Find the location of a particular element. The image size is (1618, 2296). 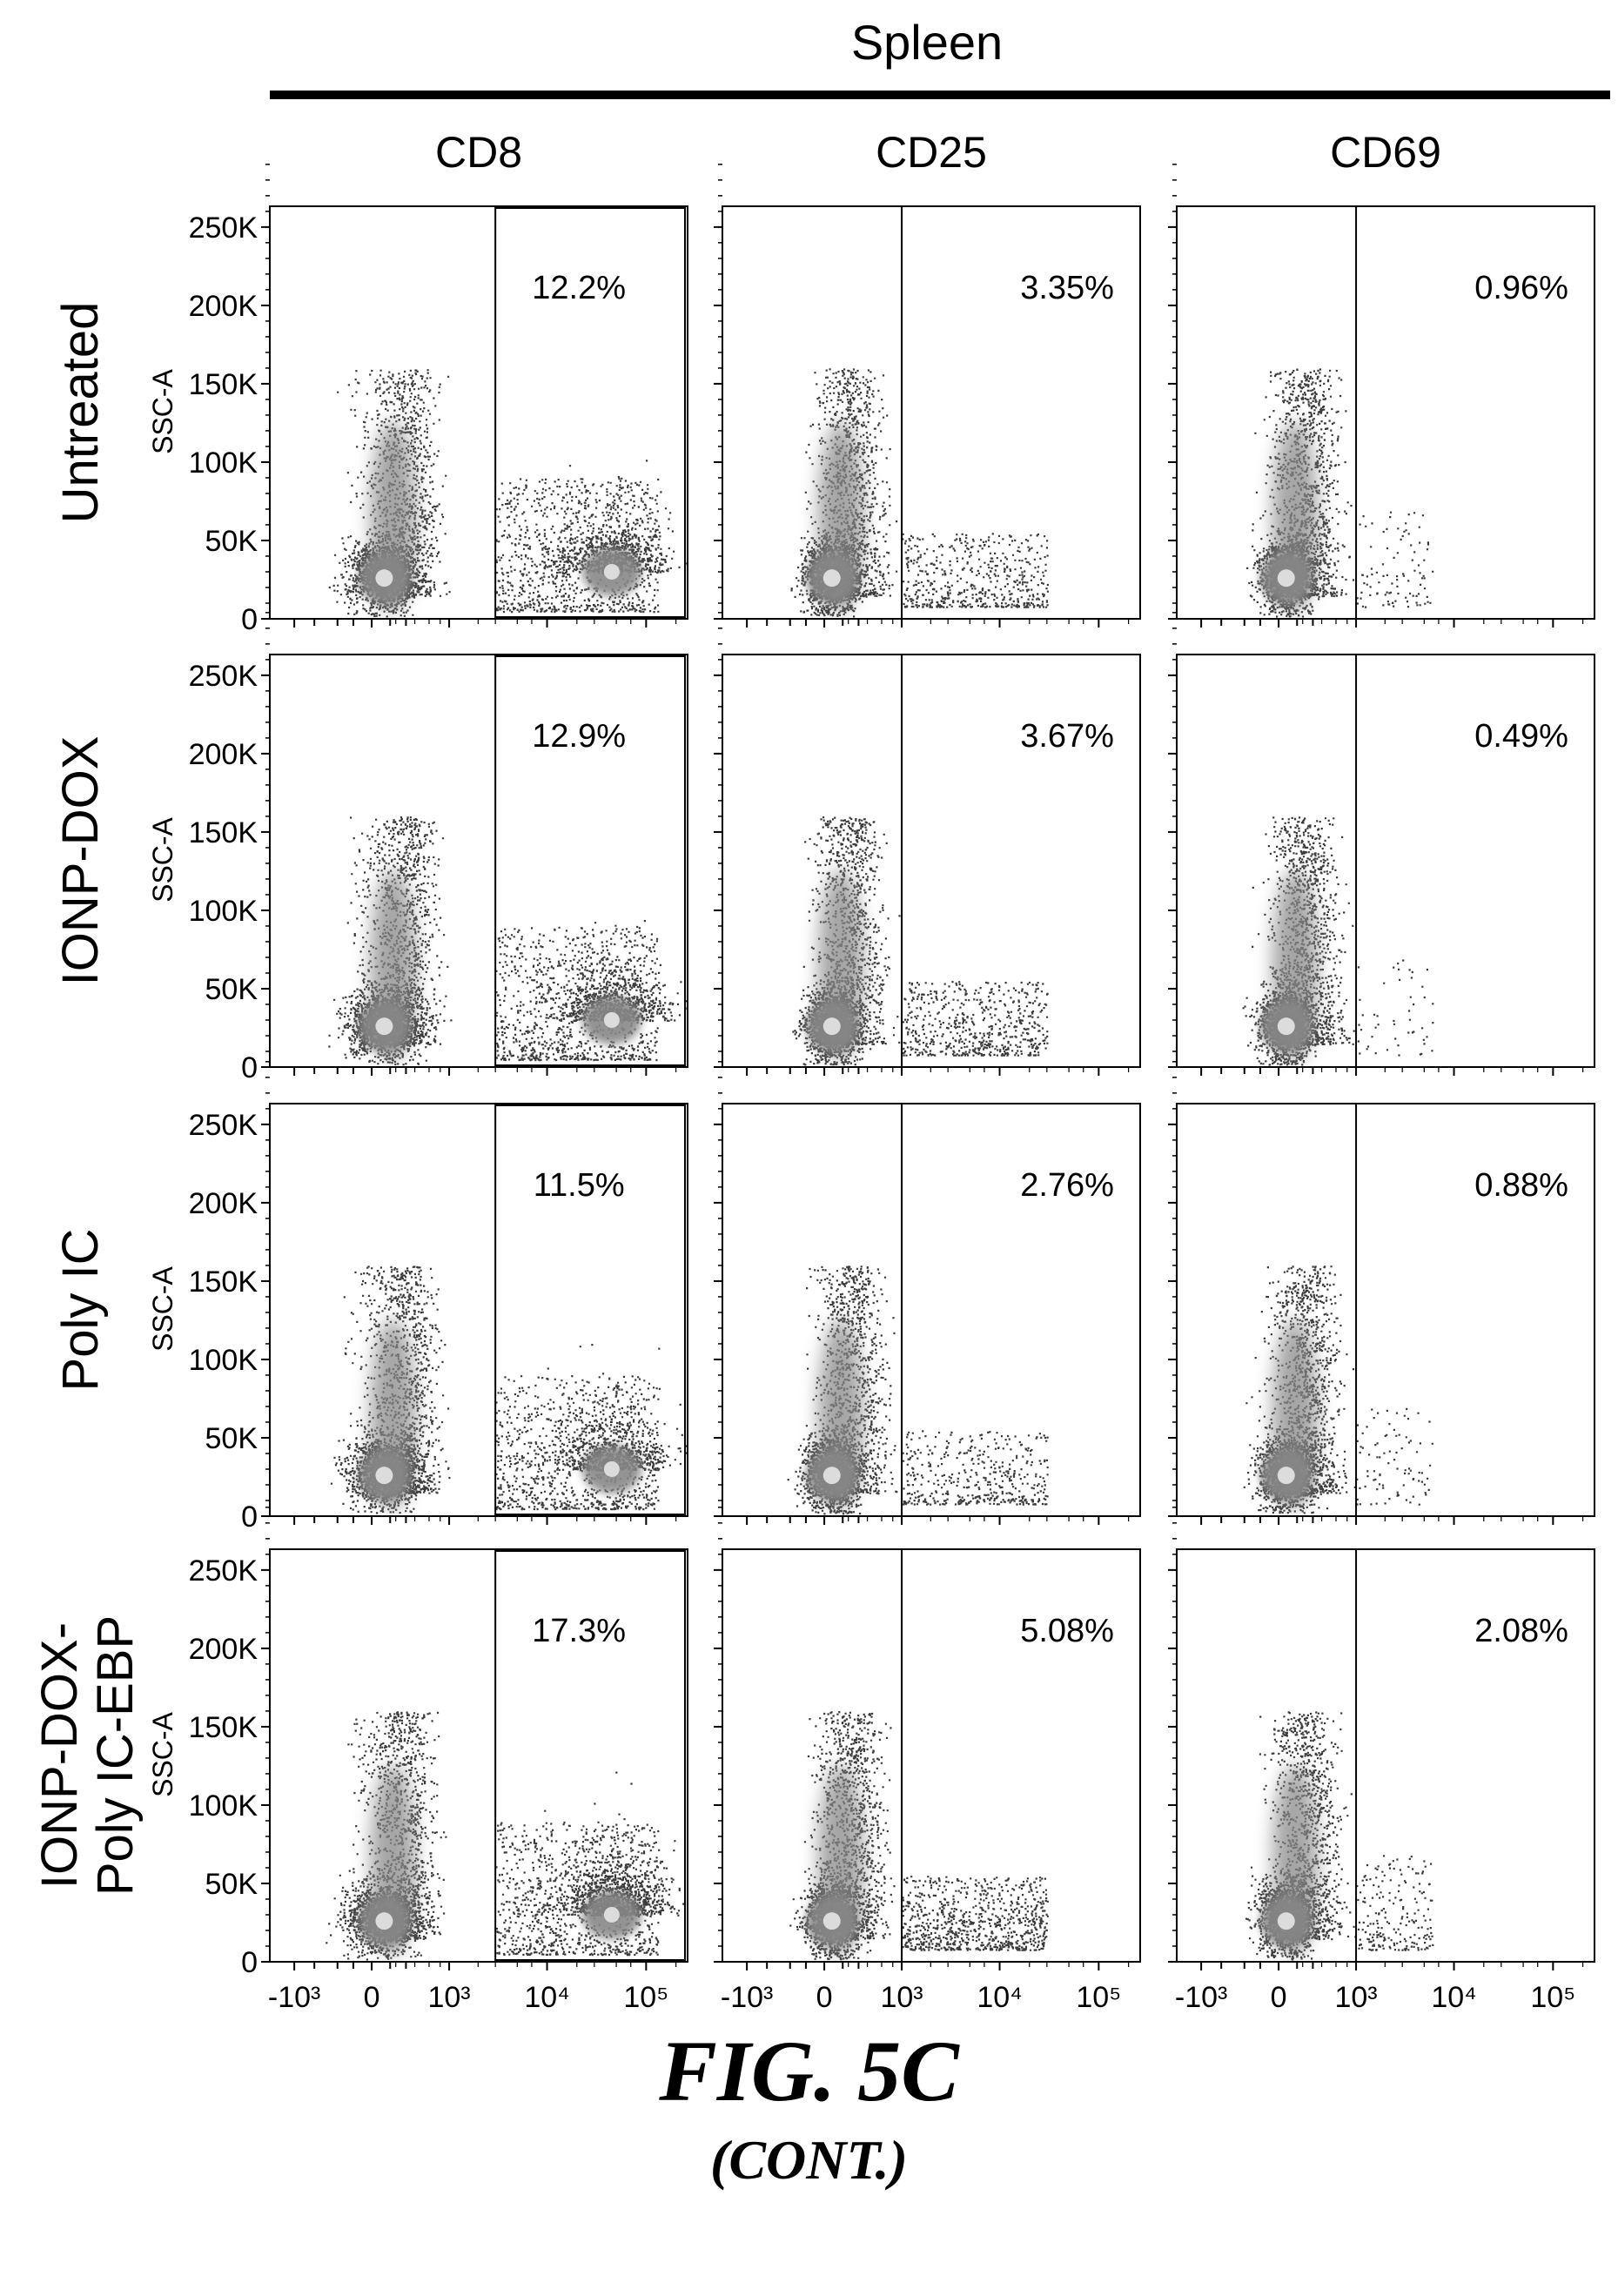

dot-cloud is located at coordinates (505, 1836).